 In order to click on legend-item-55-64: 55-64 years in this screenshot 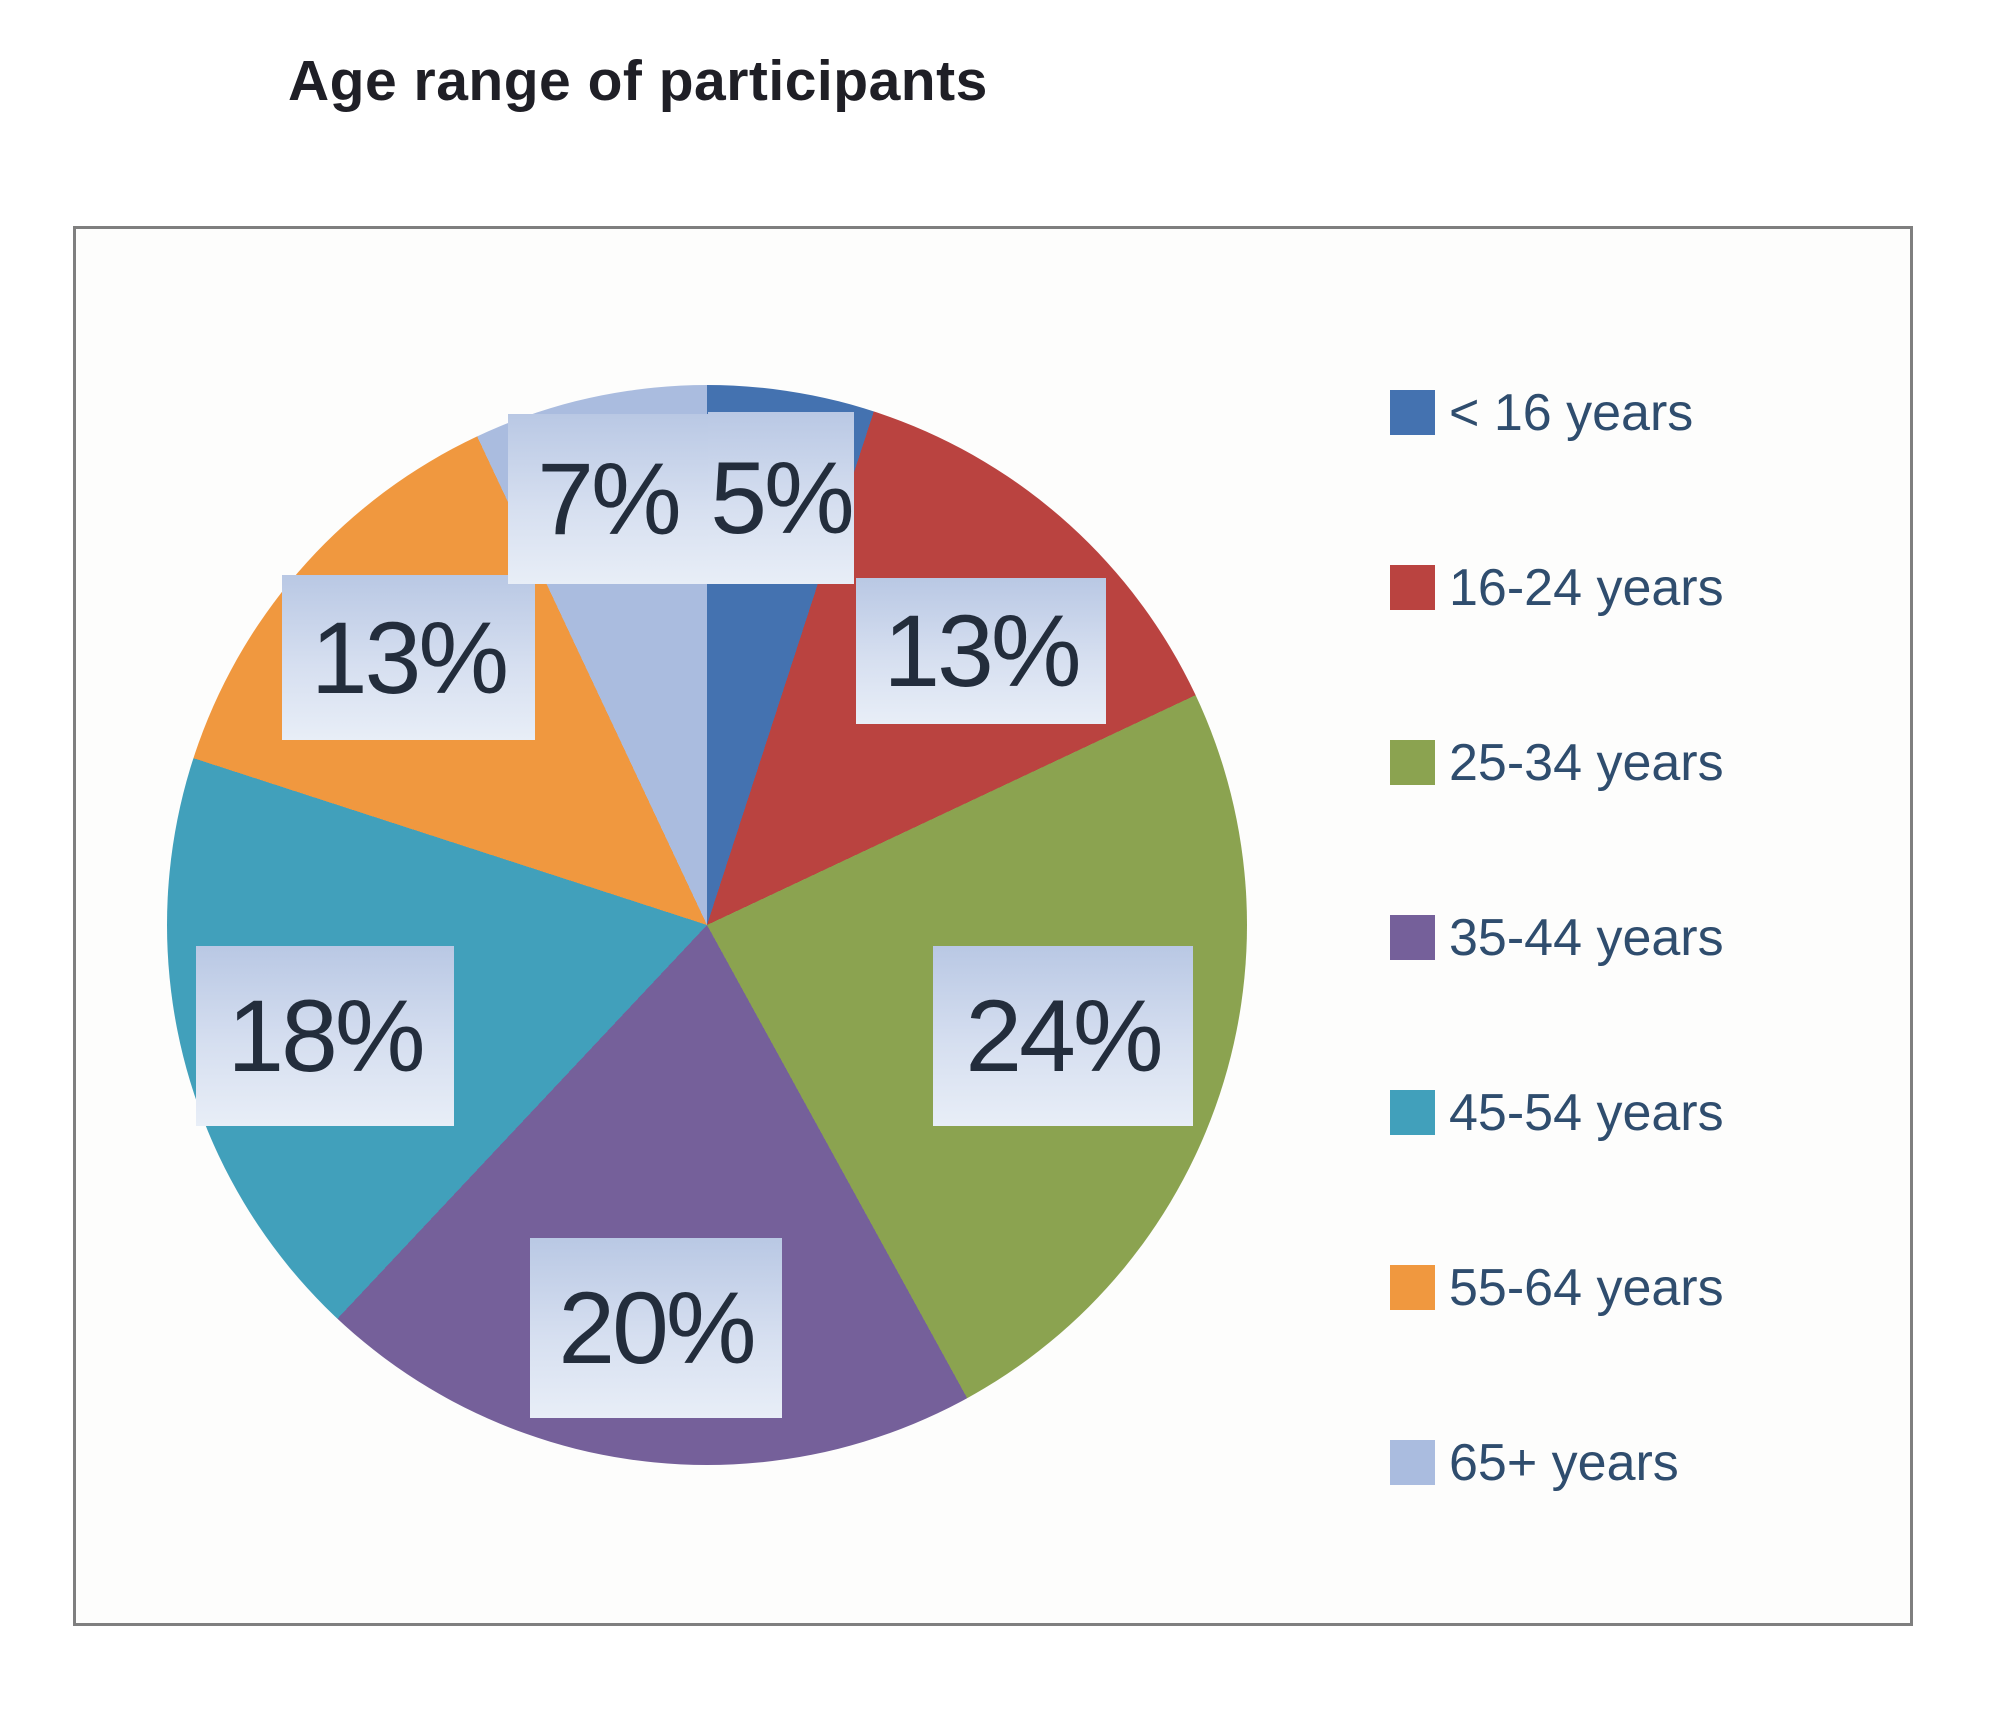, I will do `click(1557, 1287)`.